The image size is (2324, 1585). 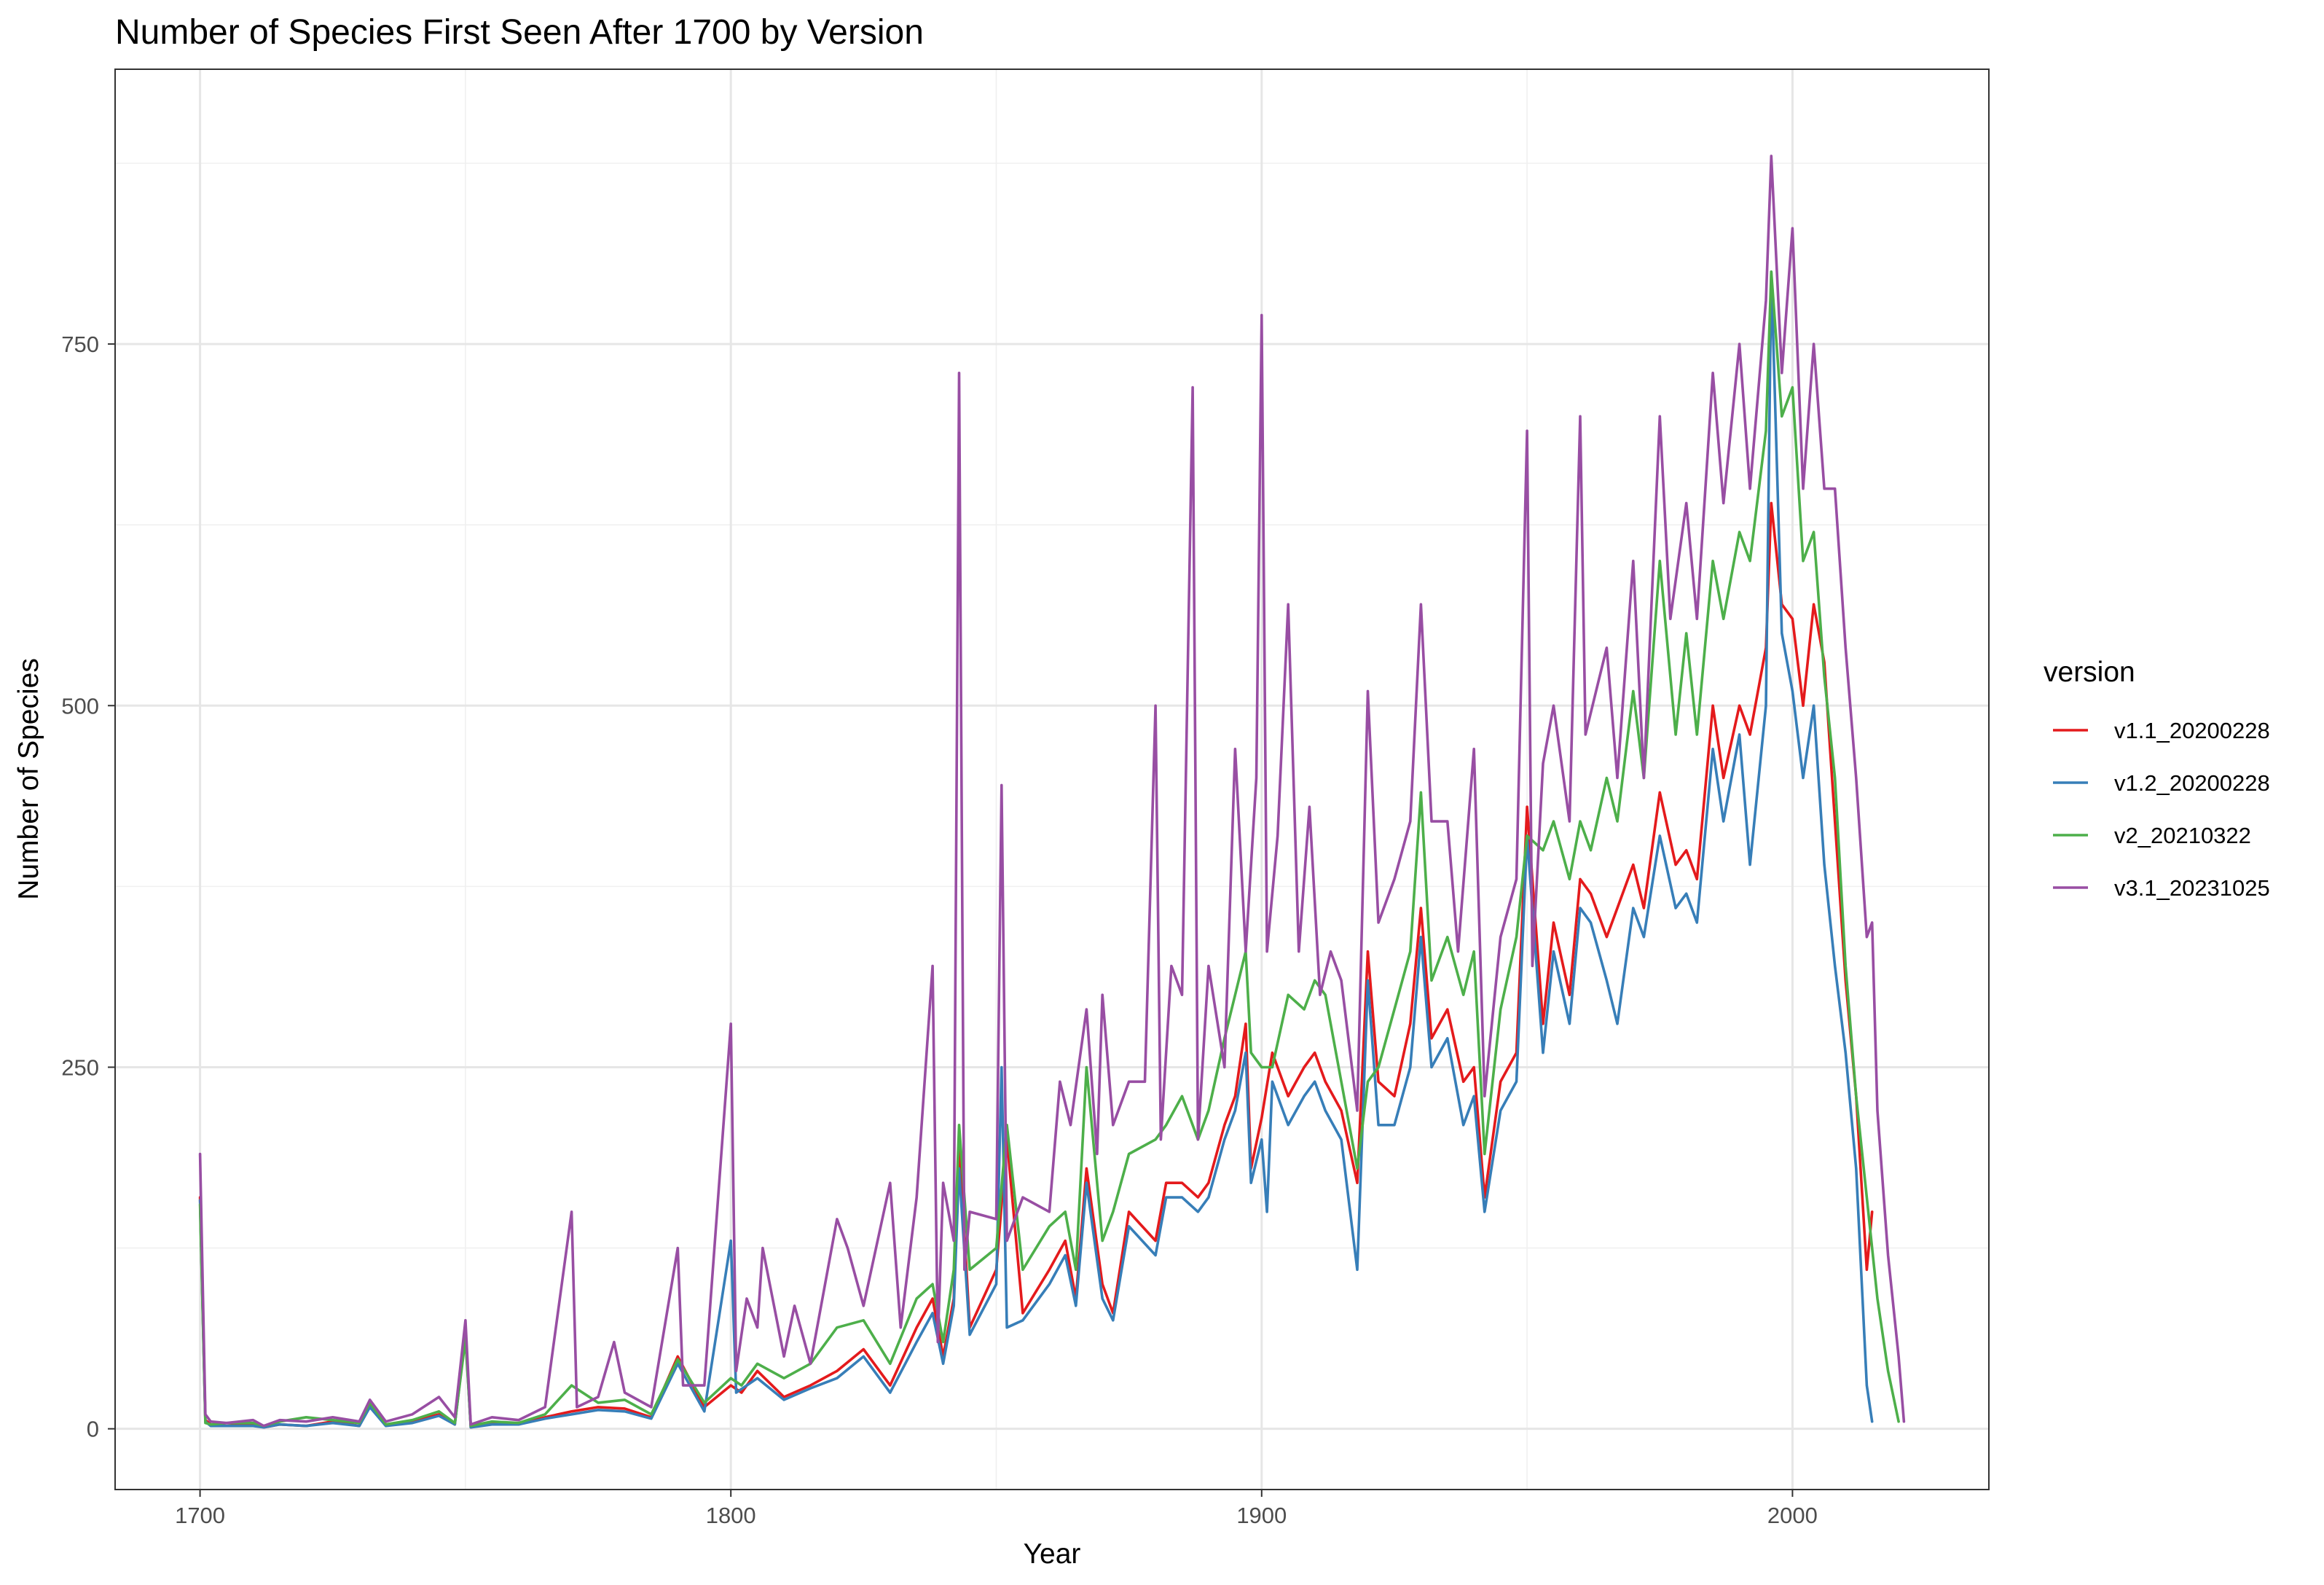 What do you see at coordinates (2192, 783) in the screenshot?
I see `legend-label: v1.2_20200228` at bounding box center [2192, 783].